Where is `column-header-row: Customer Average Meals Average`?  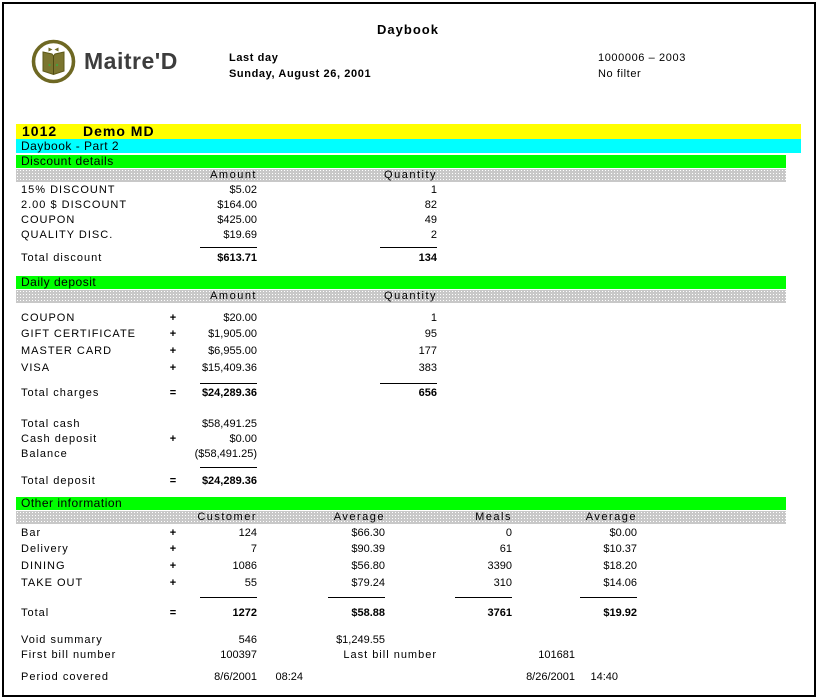 column-header-row: Customer Average Meals Average is located at coordinates (401, 517).